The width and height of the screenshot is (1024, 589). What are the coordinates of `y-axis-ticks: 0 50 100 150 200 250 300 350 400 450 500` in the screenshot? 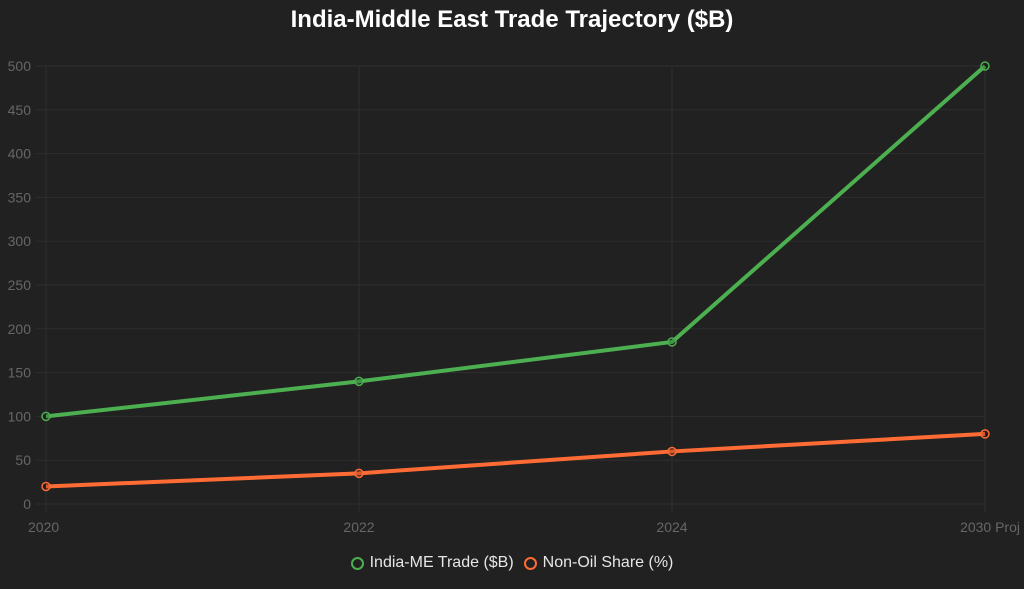 It's located at (20, 285).